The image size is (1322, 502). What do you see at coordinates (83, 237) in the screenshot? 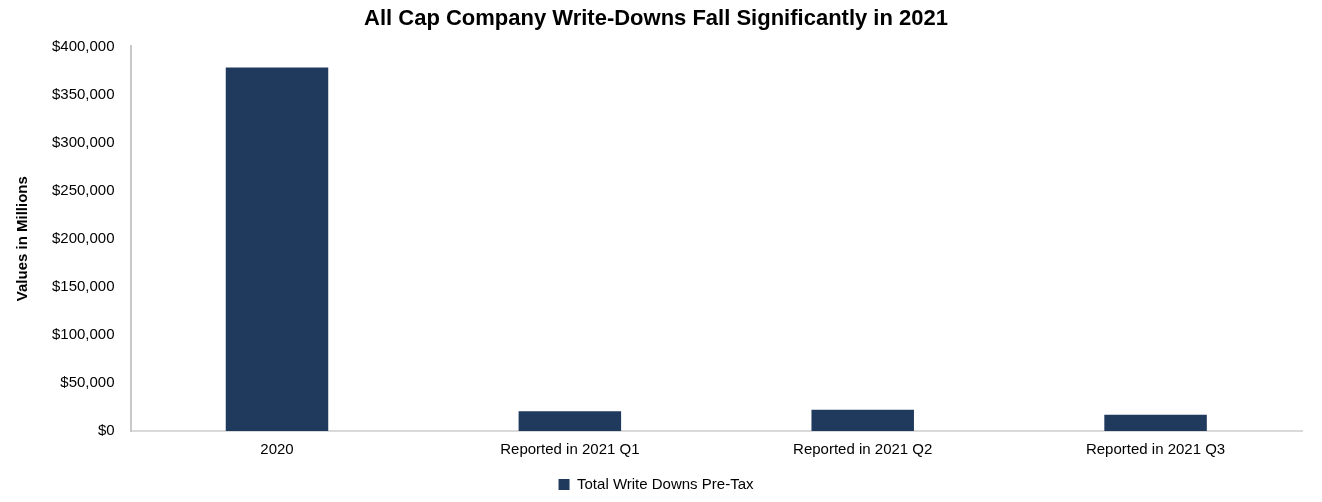
I see `y-tick-label: $200,000` at bounding box center [83, 237].